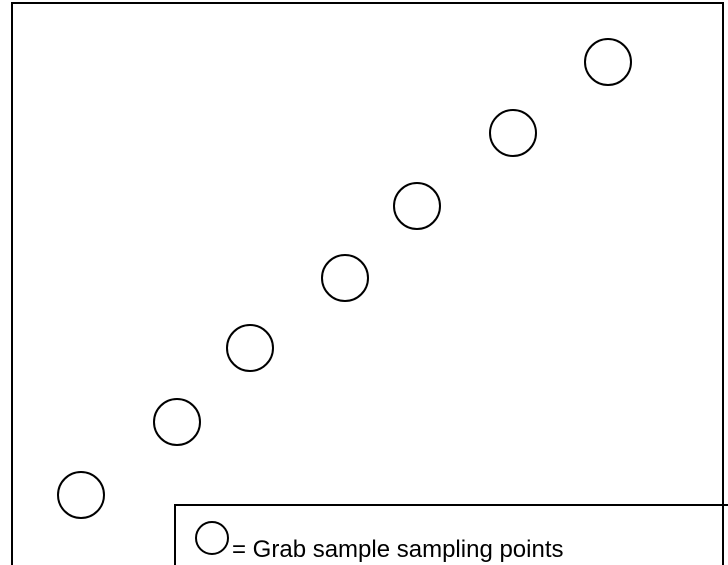  What do you see at coordinates (212, 538) in the screenshot?
I see `circle-outline-icon` at bounding box center [212, 538].